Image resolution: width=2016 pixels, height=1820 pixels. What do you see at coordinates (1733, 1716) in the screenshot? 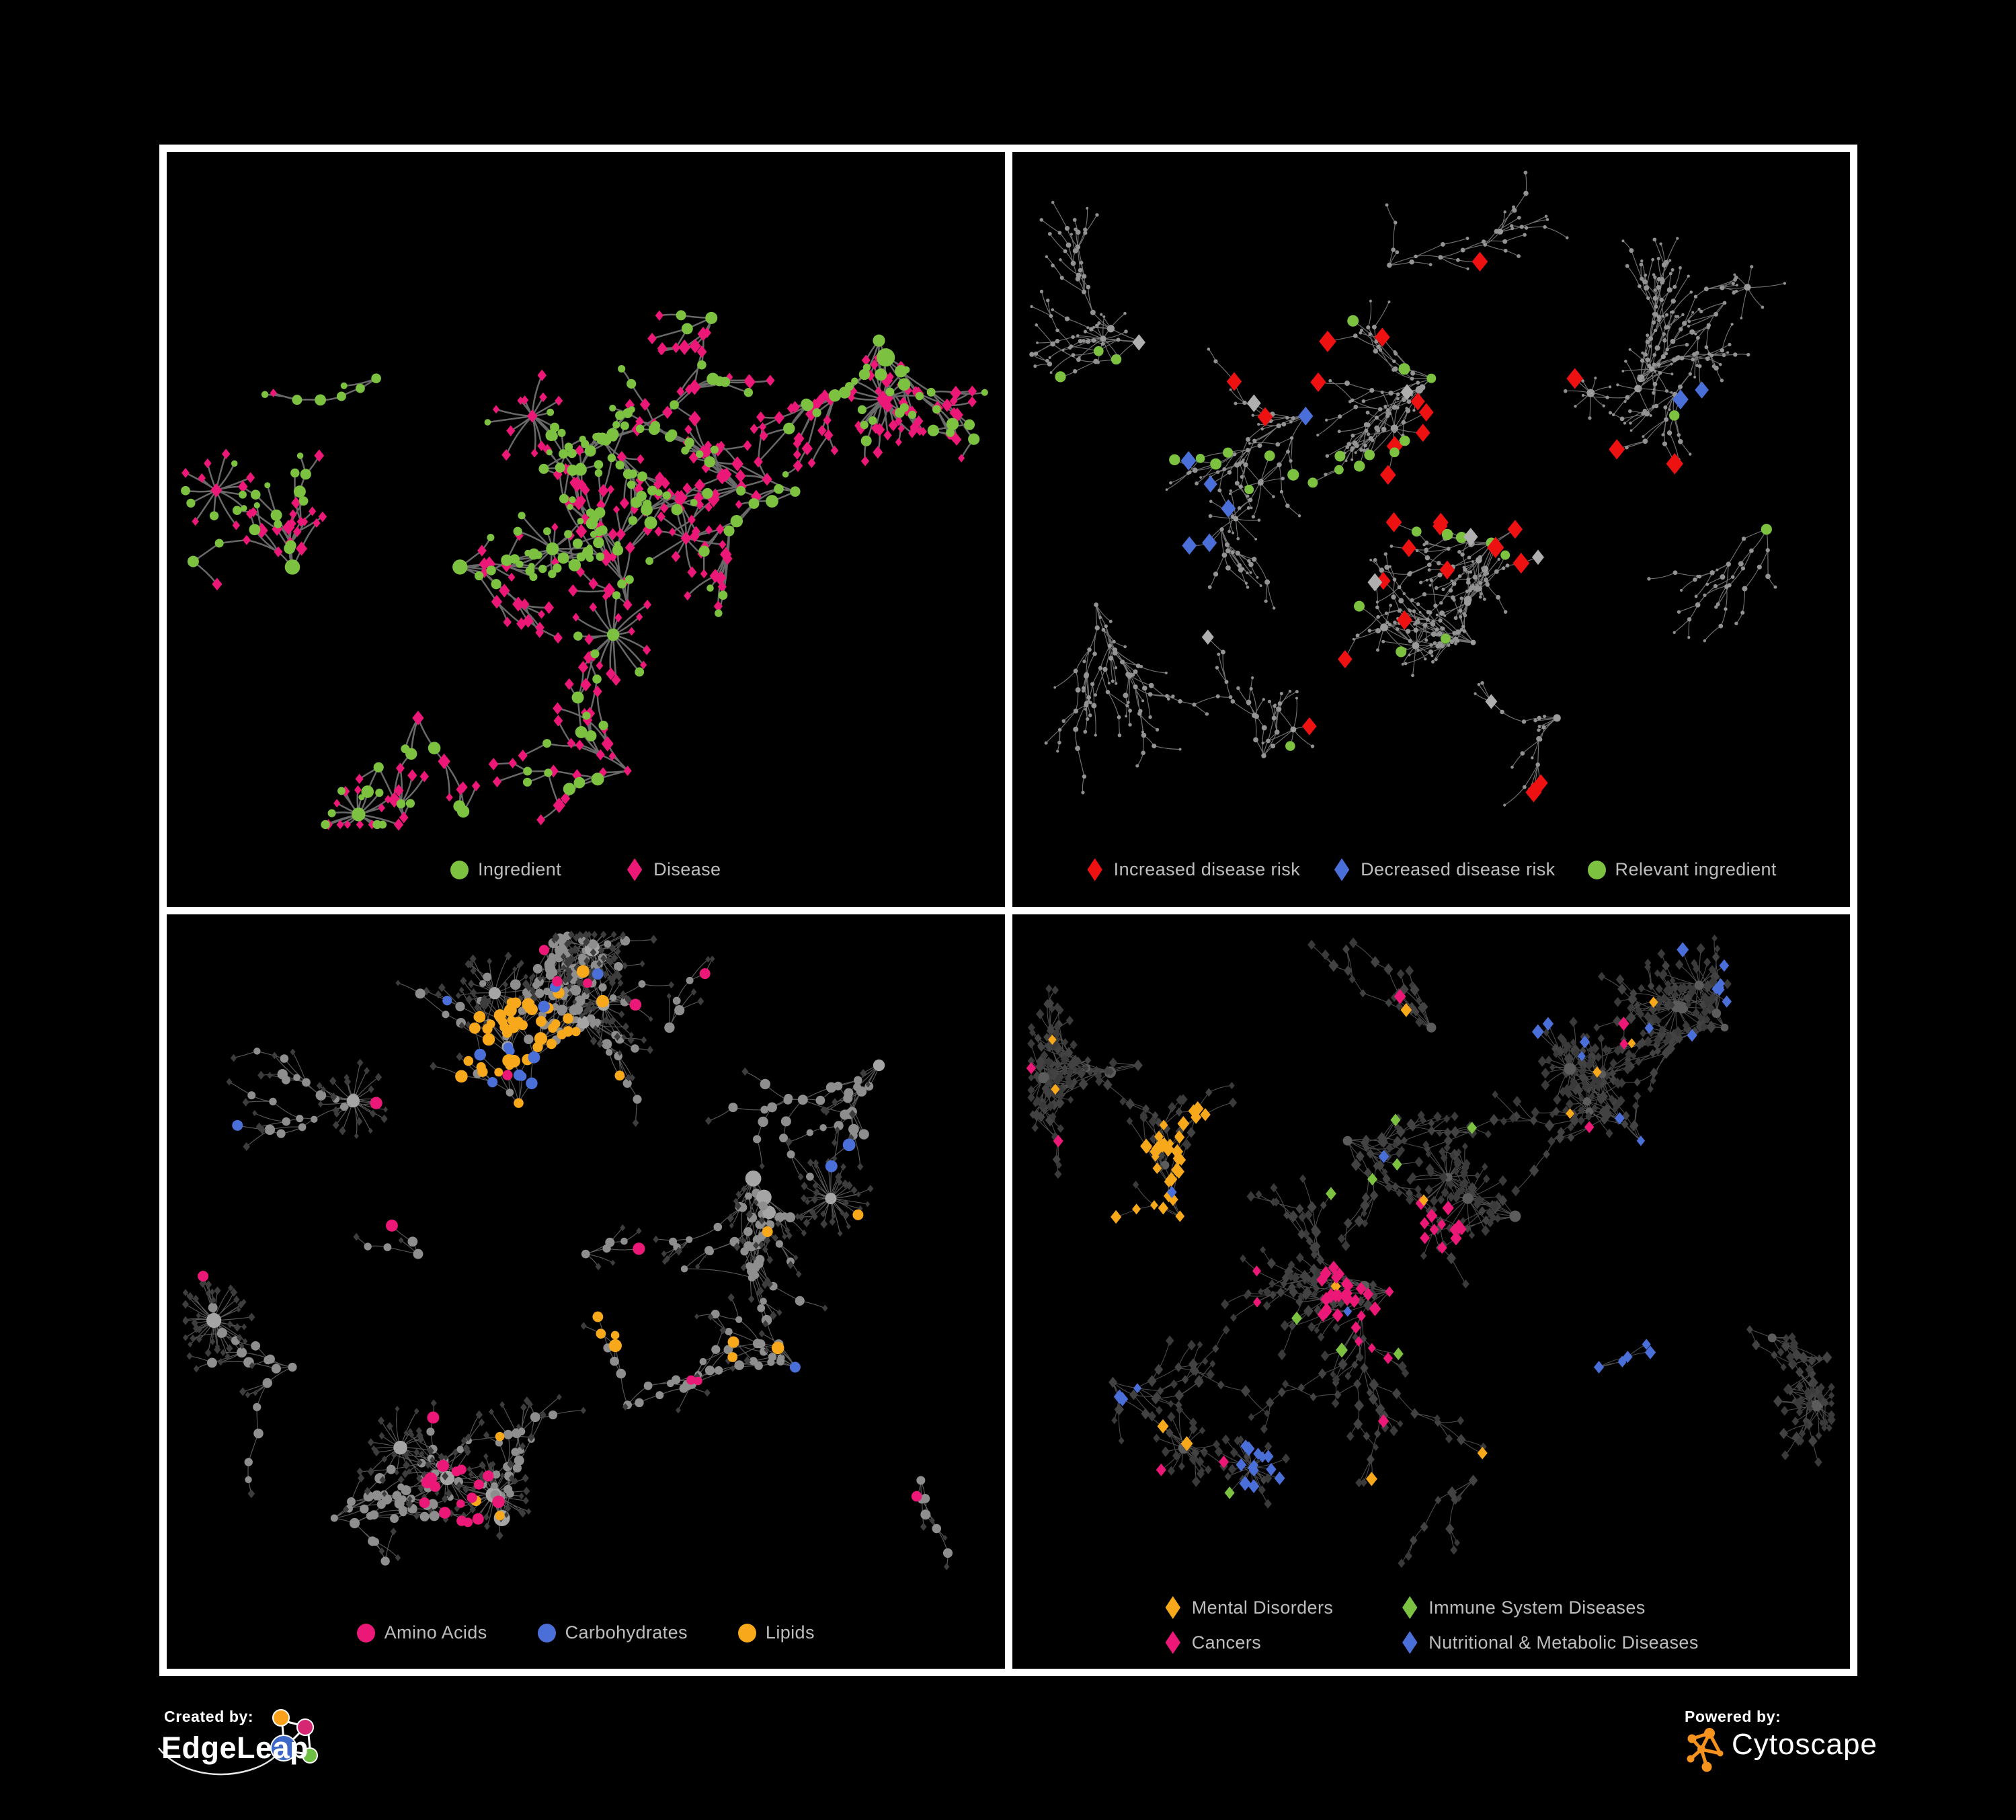
I see `powered-by-label: Powered by:` at bounding box center [1733, 1716].